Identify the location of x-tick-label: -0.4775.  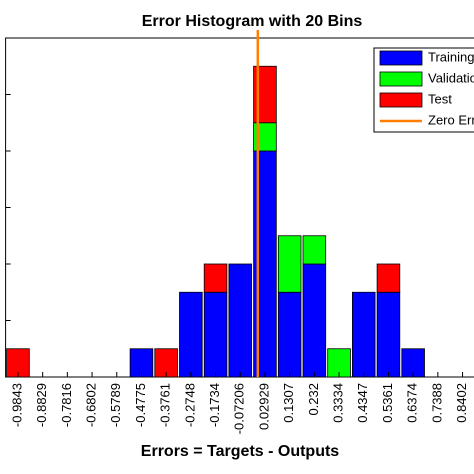
(140, 405).